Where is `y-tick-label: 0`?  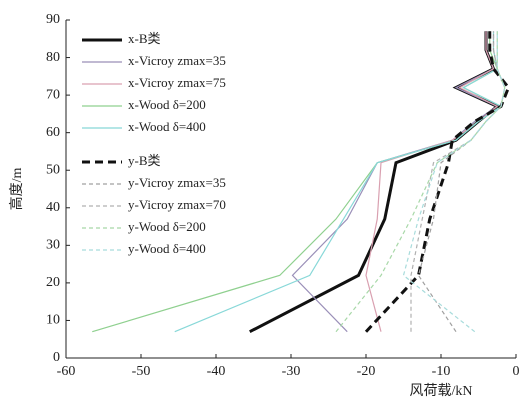
y-tick-label: 0 is located at coordinates (56, 357).